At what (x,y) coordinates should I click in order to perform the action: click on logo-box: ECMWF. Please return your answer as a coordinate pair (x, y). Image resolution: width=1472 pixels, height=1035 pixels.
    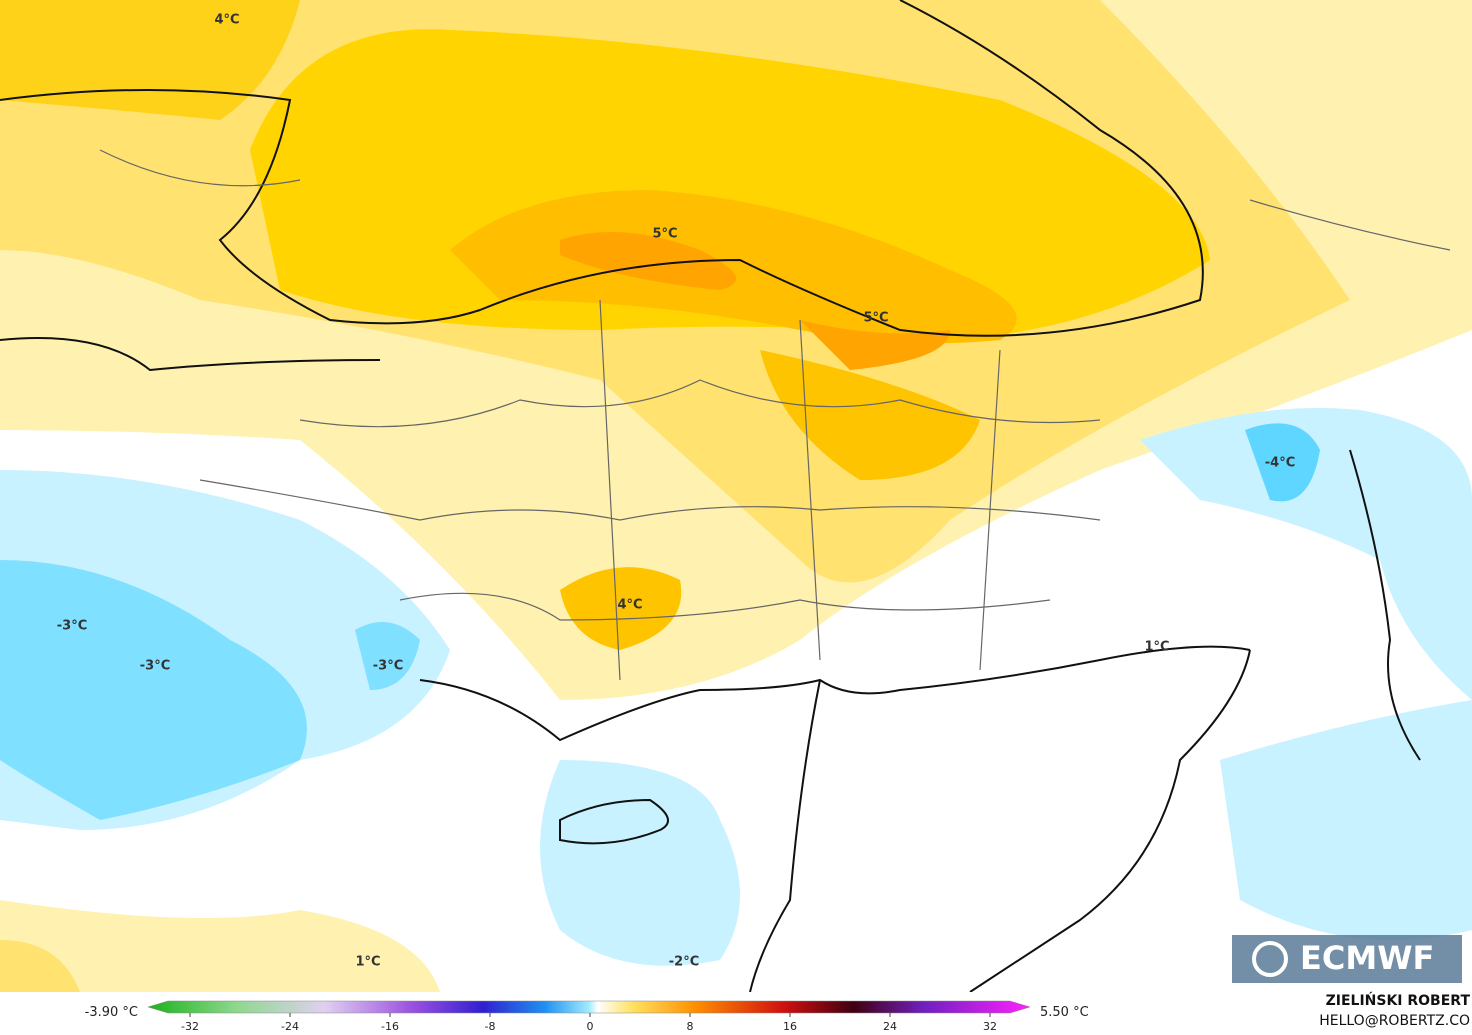
    Looking at the image, I should click on (1347, 959).